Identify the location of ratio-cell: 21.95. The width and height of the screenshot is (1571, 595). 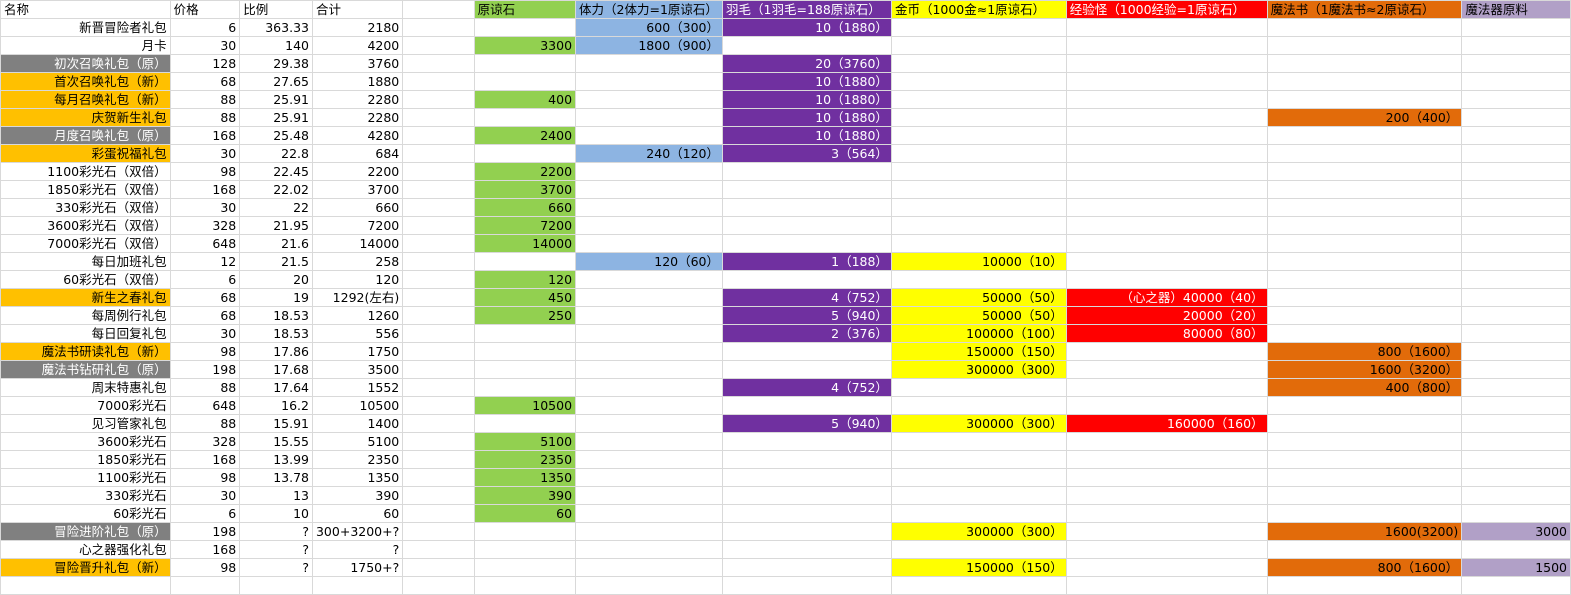
(276, 225).